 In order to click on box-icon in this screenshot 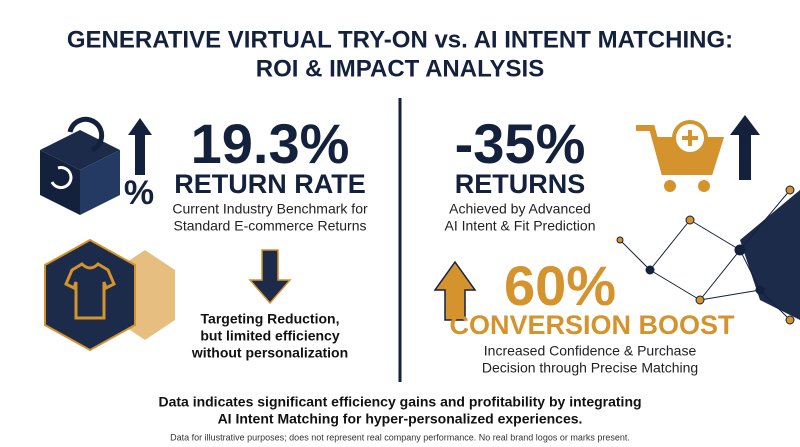, I will do `click(96, 165)`.